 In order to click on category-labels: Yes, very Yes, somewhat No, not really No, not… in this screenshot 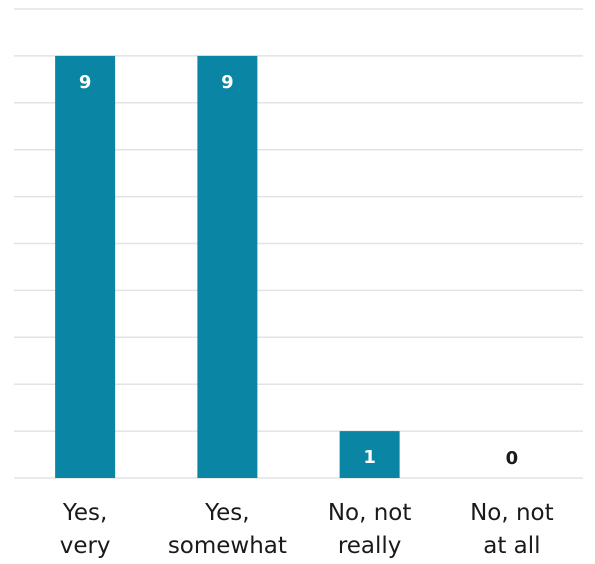, I will do `click(307, 529)`.